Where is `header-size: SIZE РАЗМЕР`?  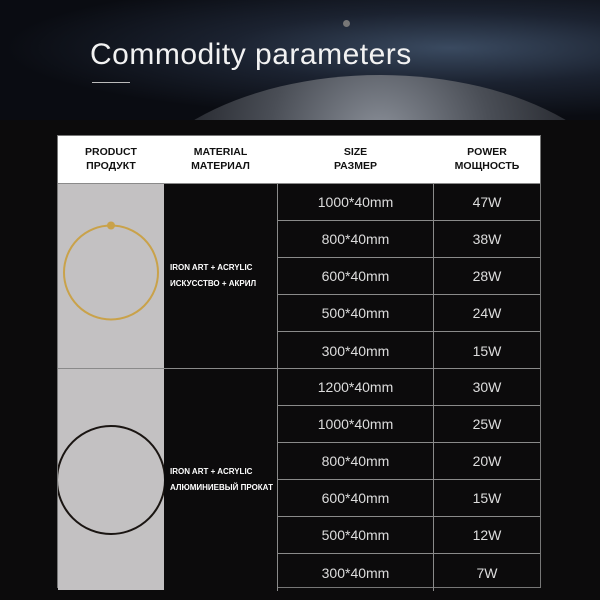 header-size: SIZE РАЗМЕР is located at coordinates (355, 159).